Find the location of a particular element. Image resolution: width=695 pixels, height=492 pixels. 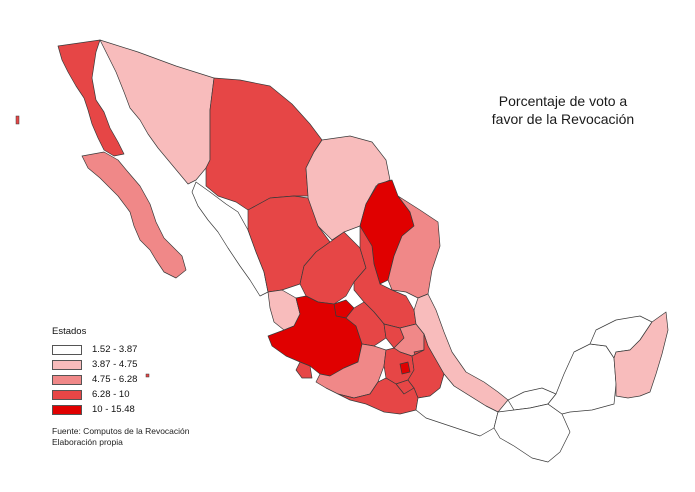

island-revillagigedo is located at coordinates (147, 375).